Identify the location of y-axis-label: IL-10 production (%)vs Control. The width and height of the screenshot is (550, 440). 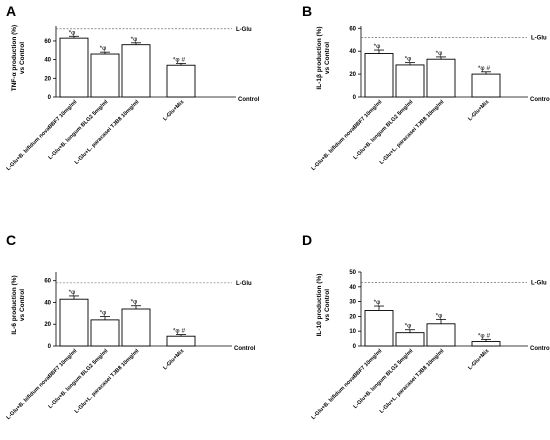
(323, 305).